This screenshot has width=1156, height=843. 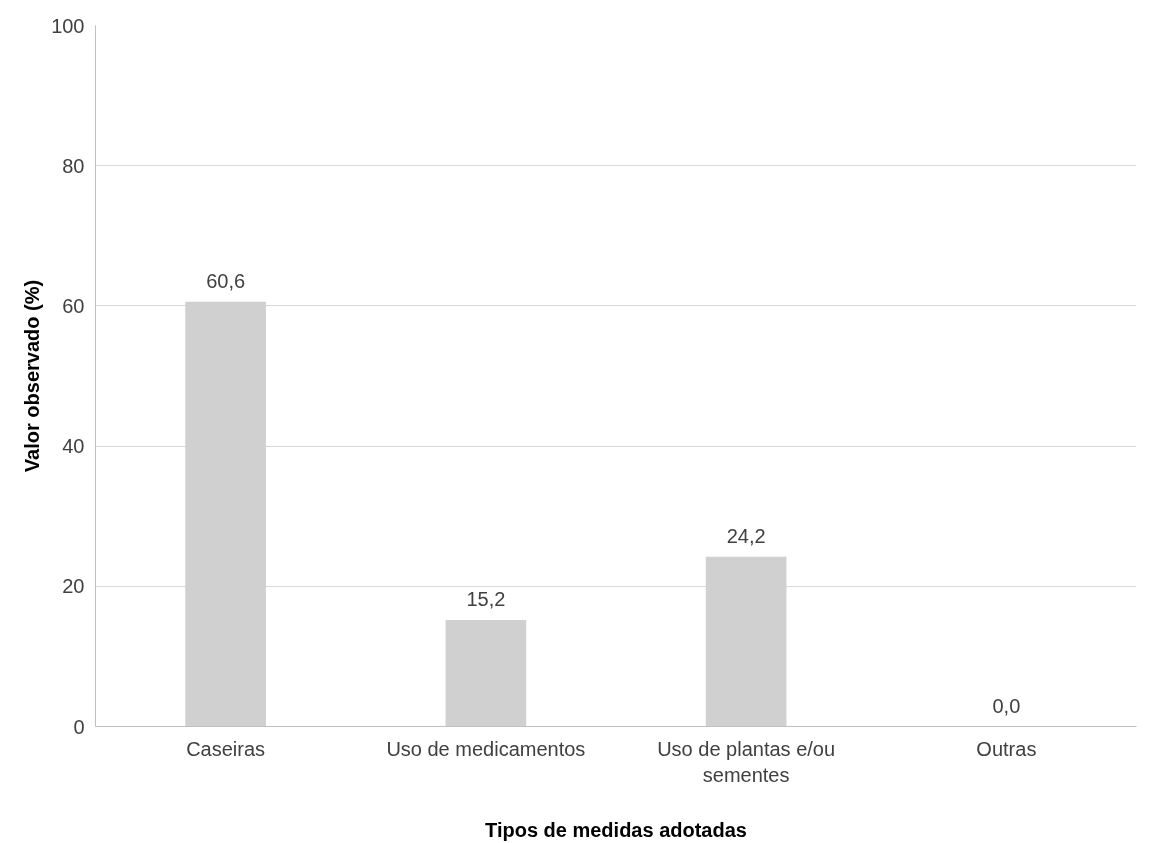 I want to click on y-tick-label: 0, so click(x=79, y=726).